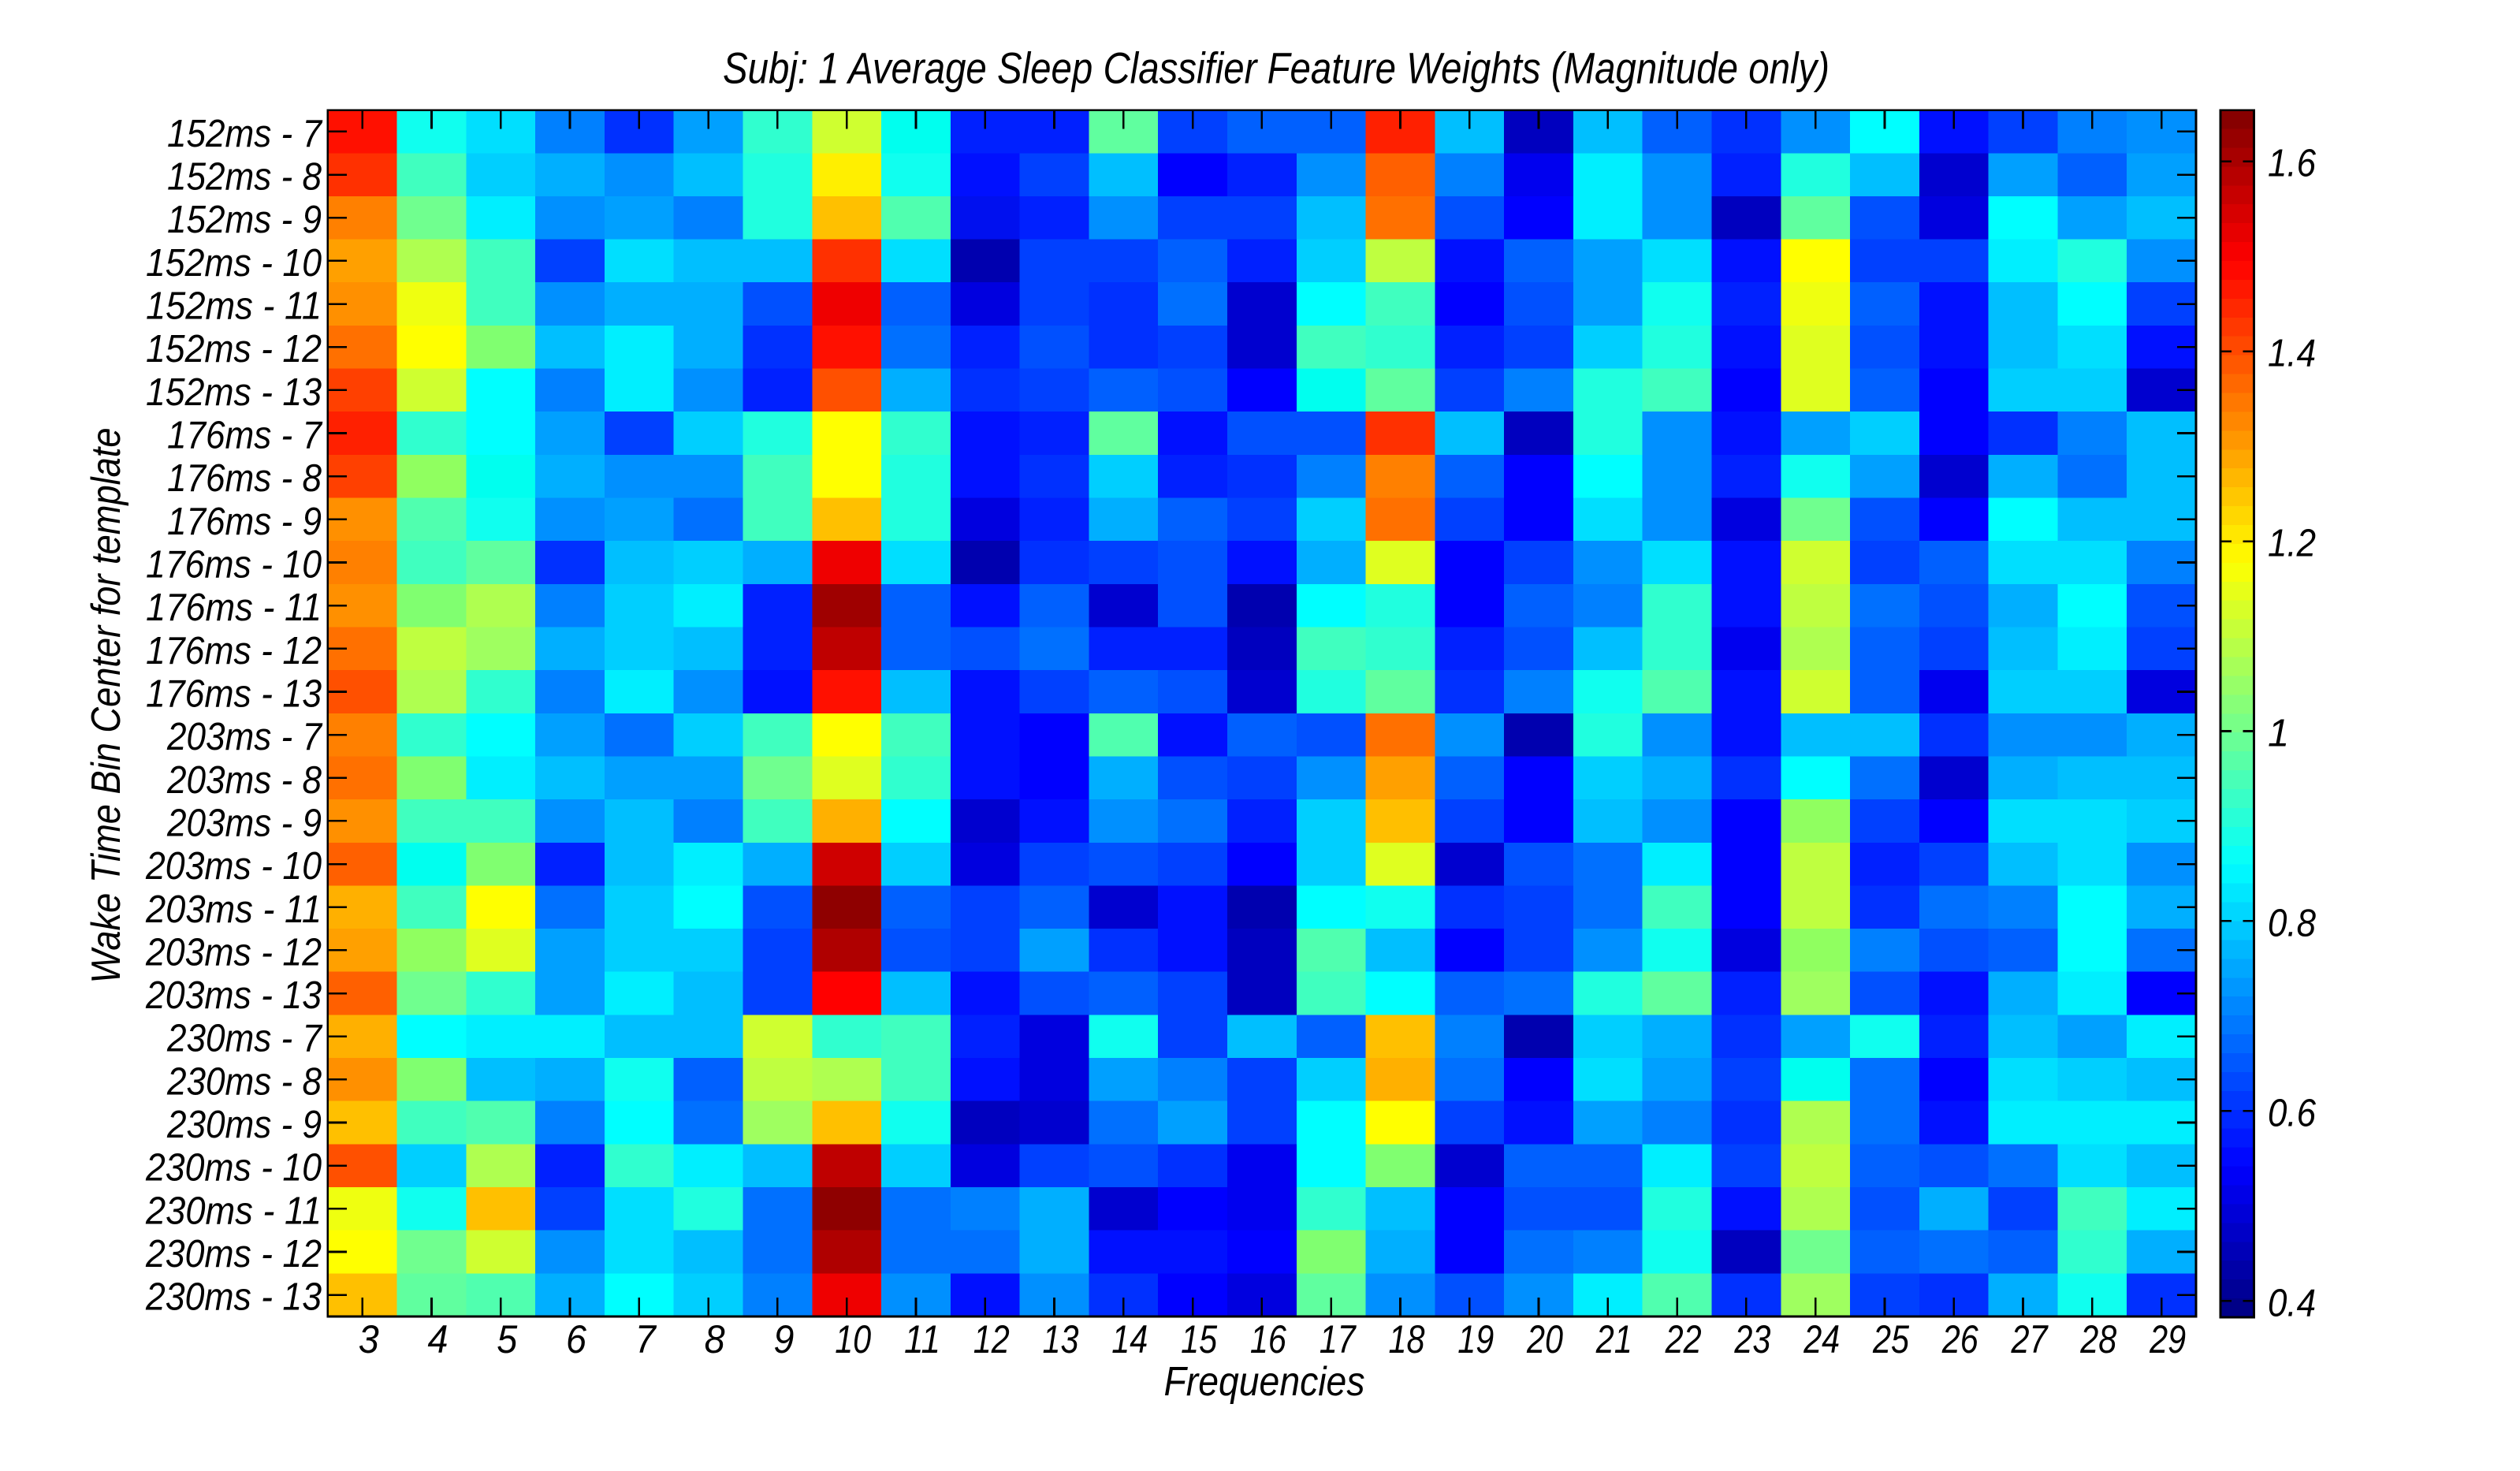 The height and width of the screenshot is (1471, 2520). Describe the element at coordinates (244, 1082) in the screenshot. I see `svg-text: 230ms - 8` at that location.